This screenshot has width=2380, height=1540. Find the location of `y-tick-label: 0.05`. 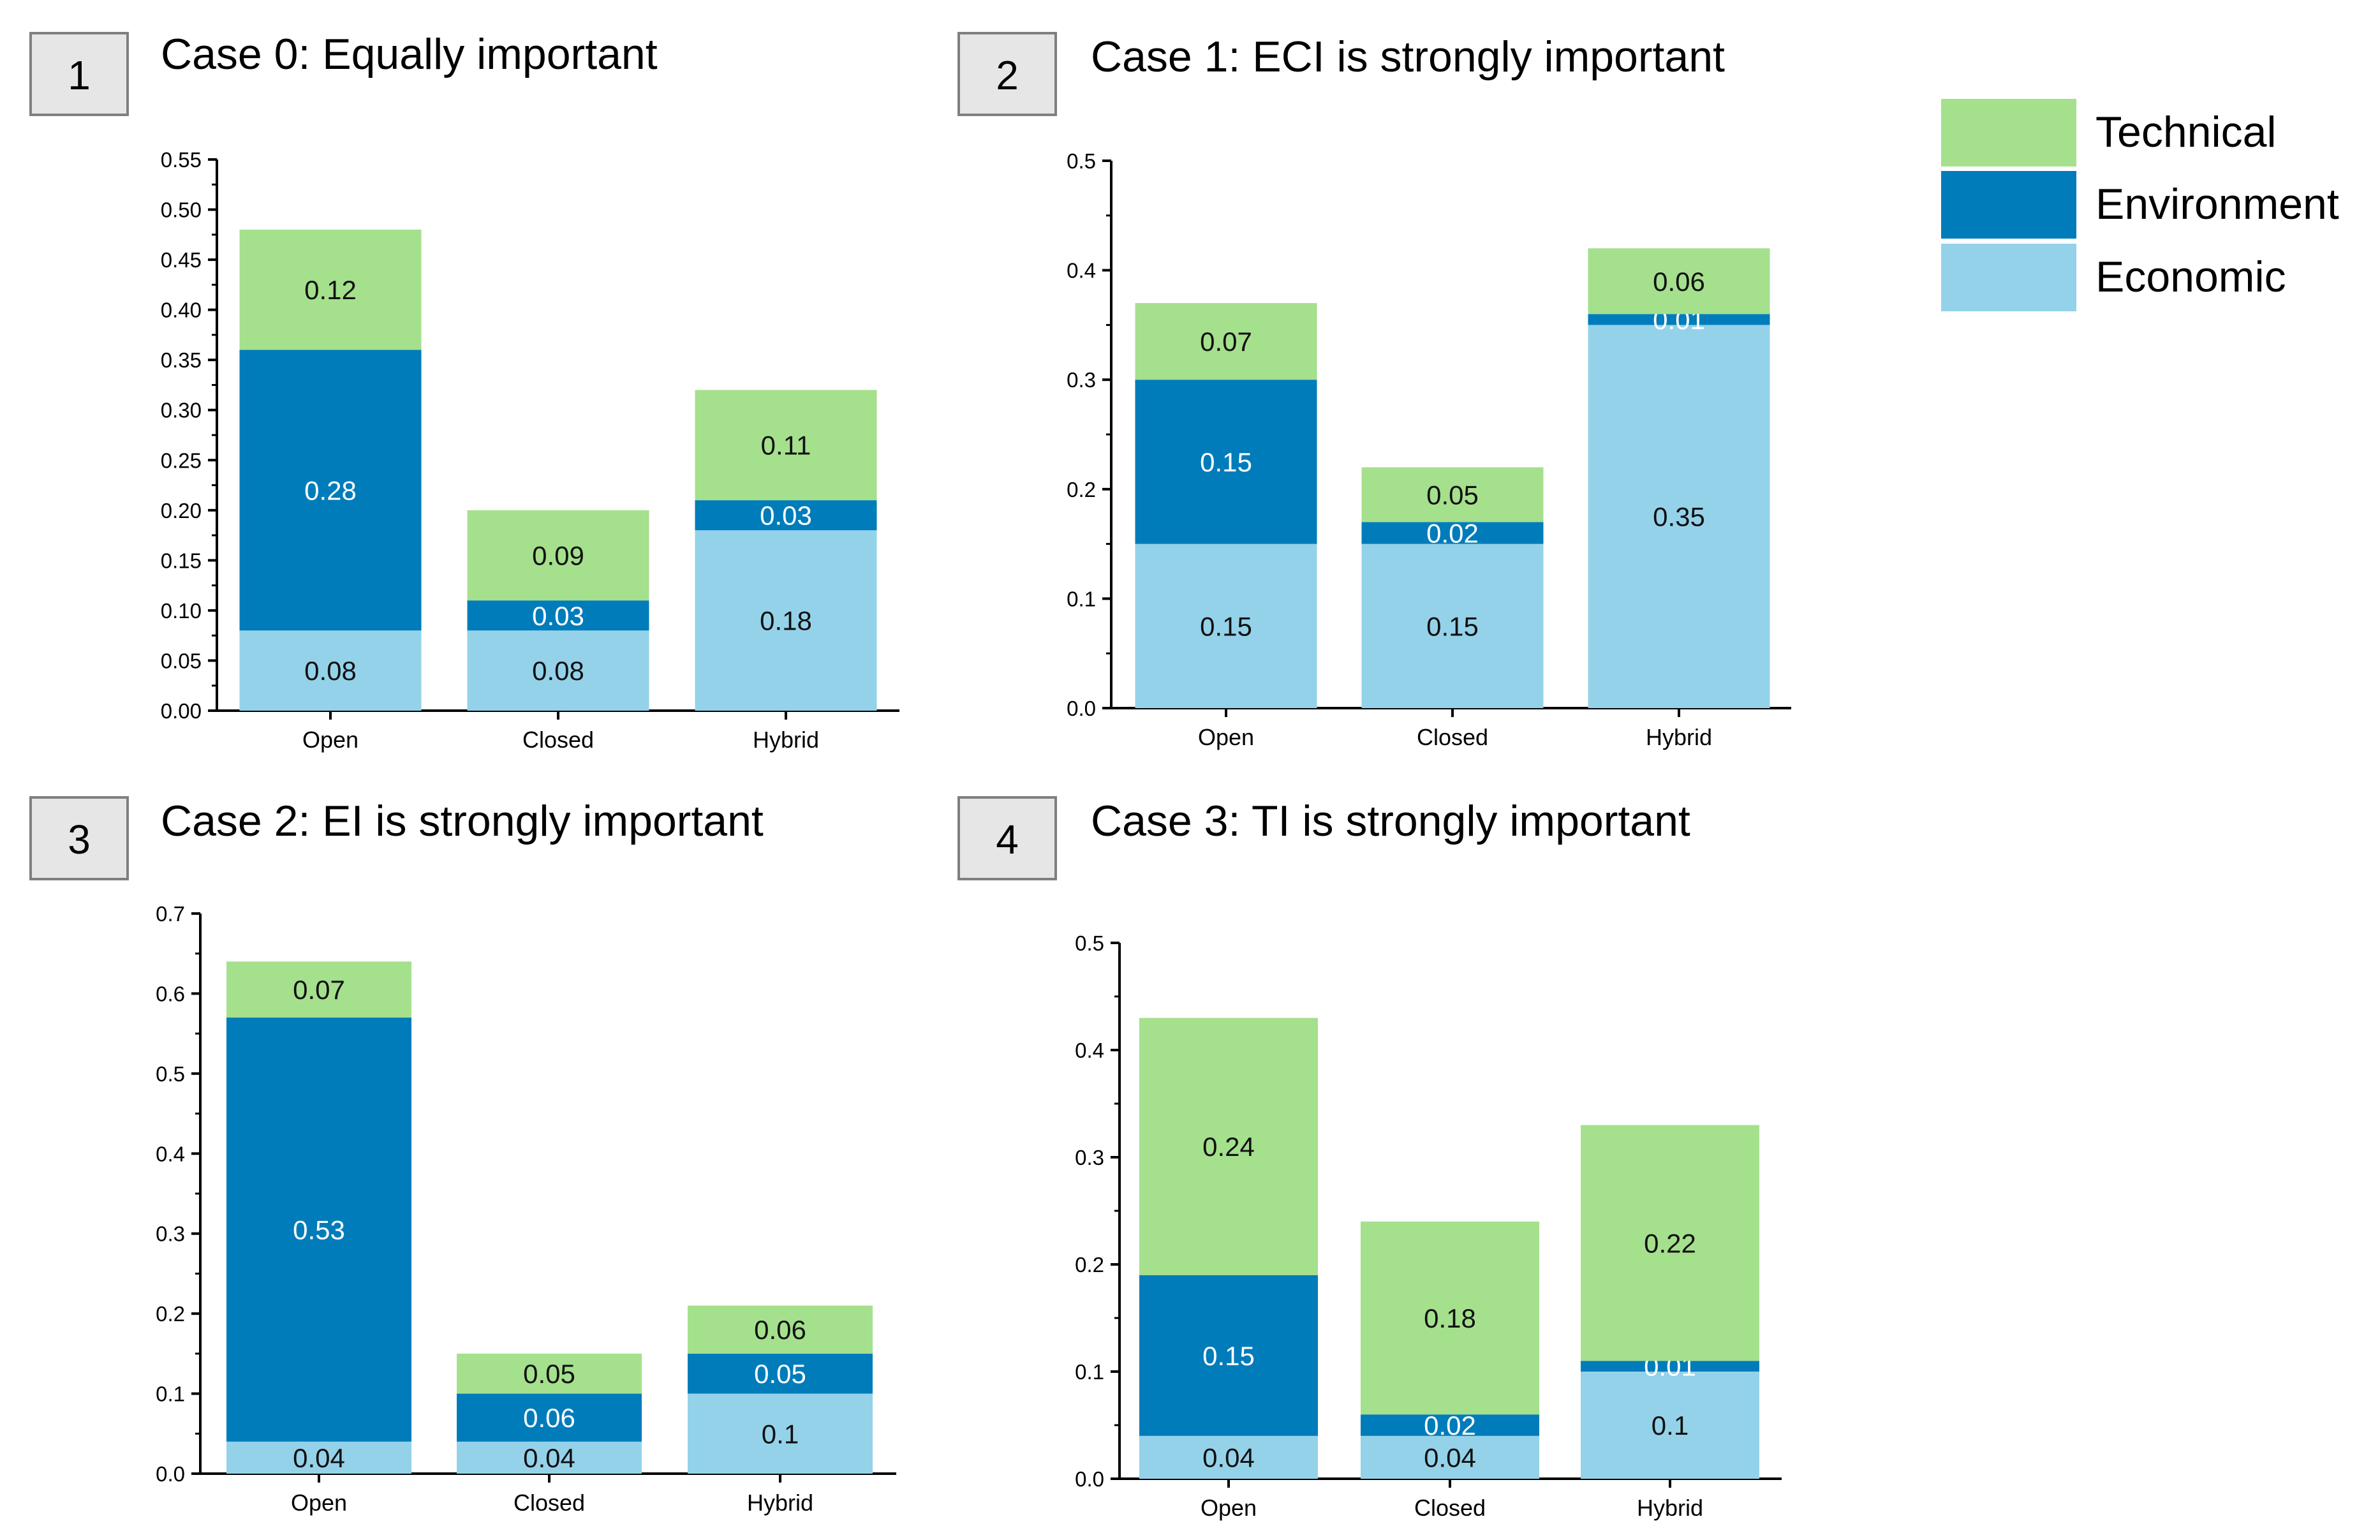

y-tick-label: 0.05 is located at coordinates (181, 660).